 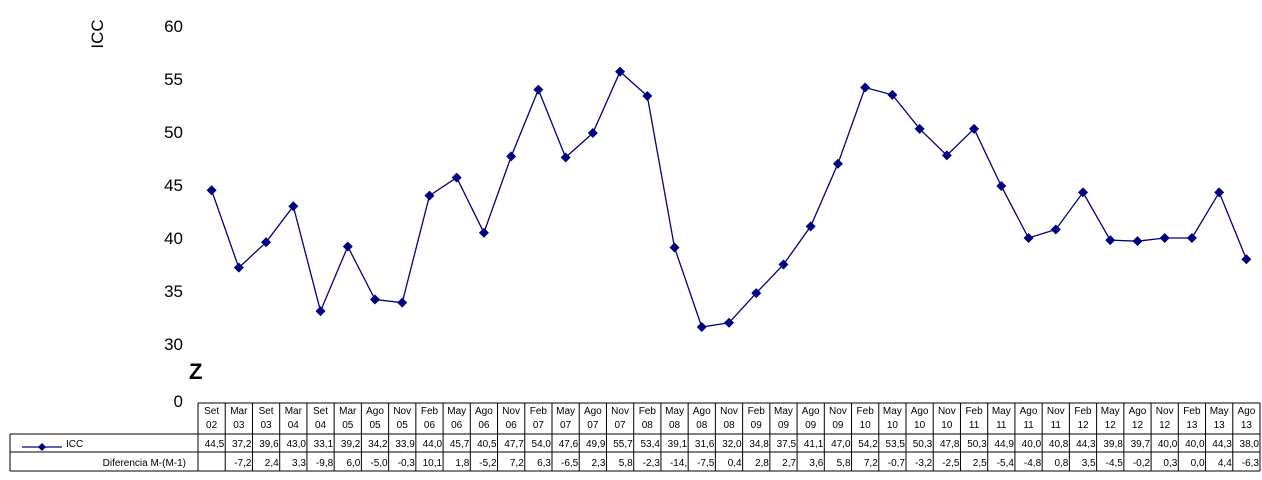 What do you see at coordinates (242, 444) in the screenshot?
I see `icc-value-cell: 37,2` at bounding box center [242, 444].